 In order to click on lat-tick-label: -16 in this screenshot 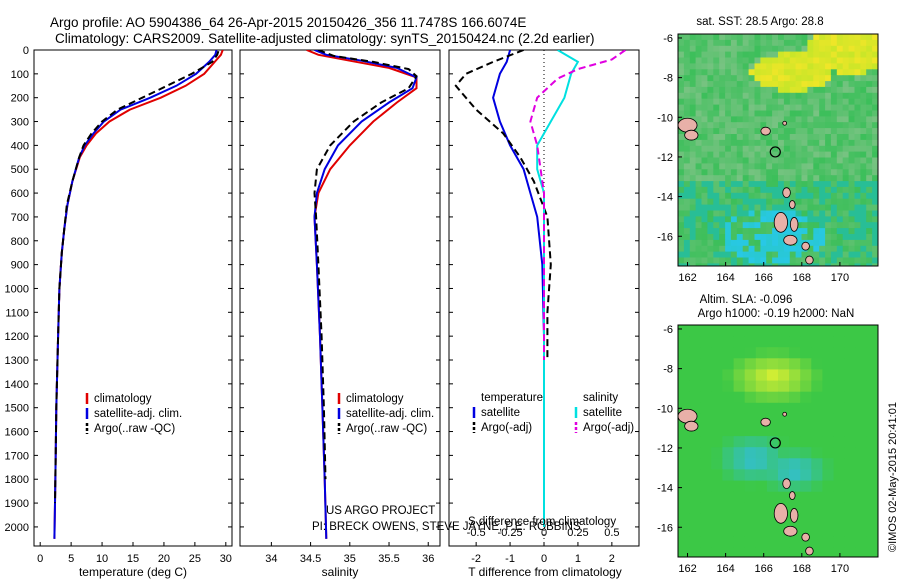, I will do `click(665, 237)`.